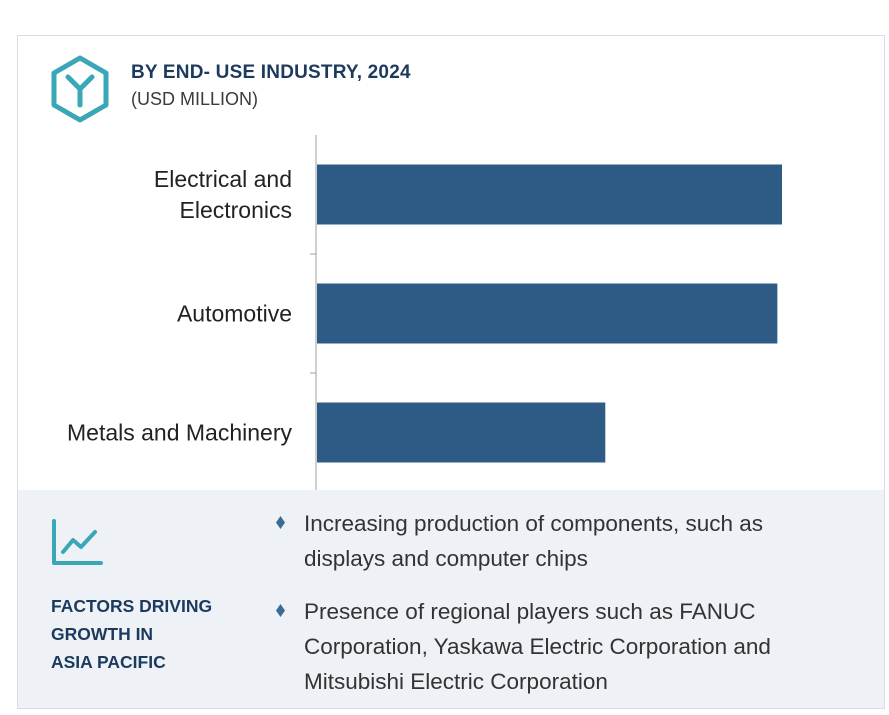 This screenshot has width=889, height=715. What do you see at coordinates (77, 542) in the screenshot?
I see `line-chart-icon` at bounding box center [77, 542].